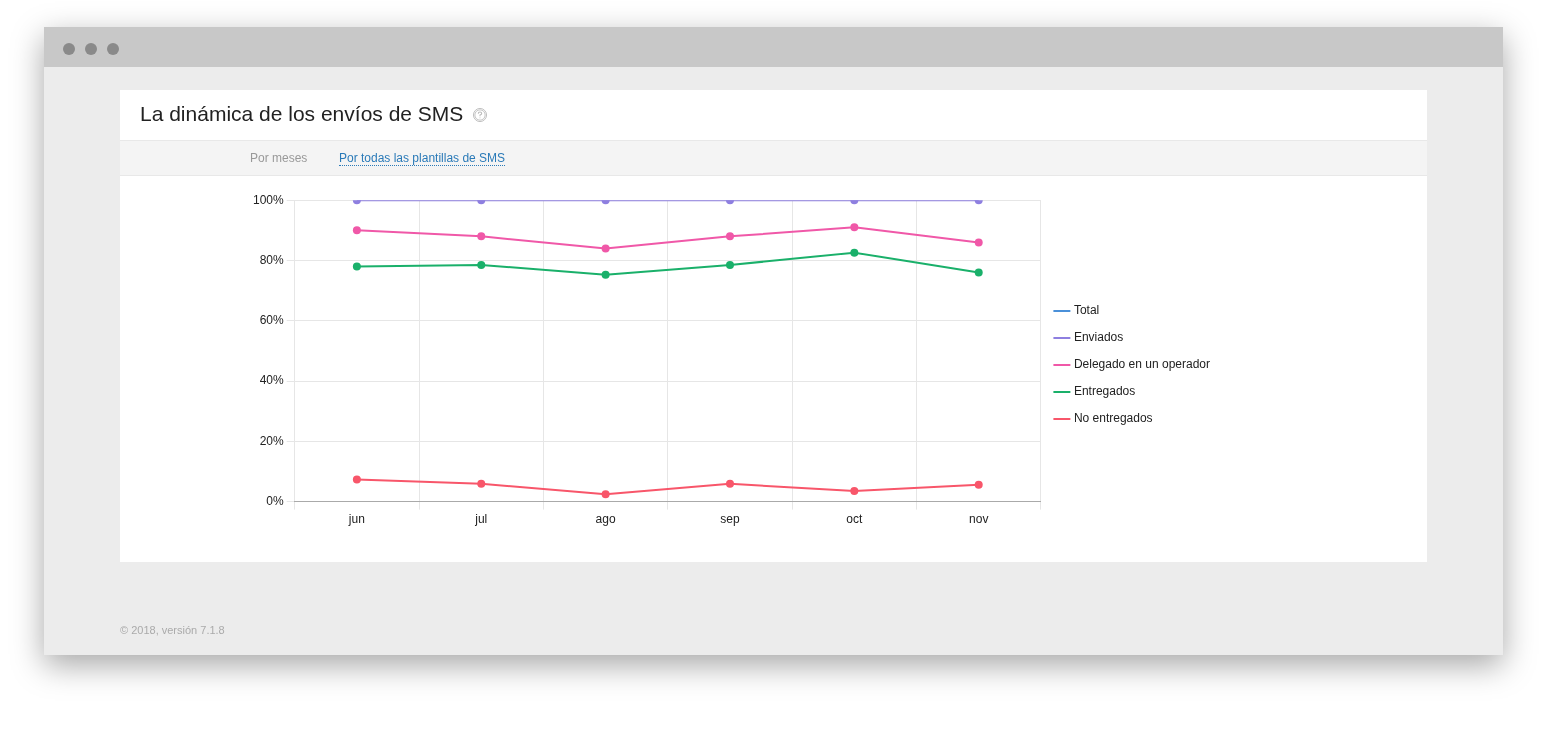 Image resolution: width=1567 pixels, height=734 pixels. What do you see at coordinates (272, 320) in the screenshot?
I see `y-tick-label: 60%` at bounding box center [272, 320].